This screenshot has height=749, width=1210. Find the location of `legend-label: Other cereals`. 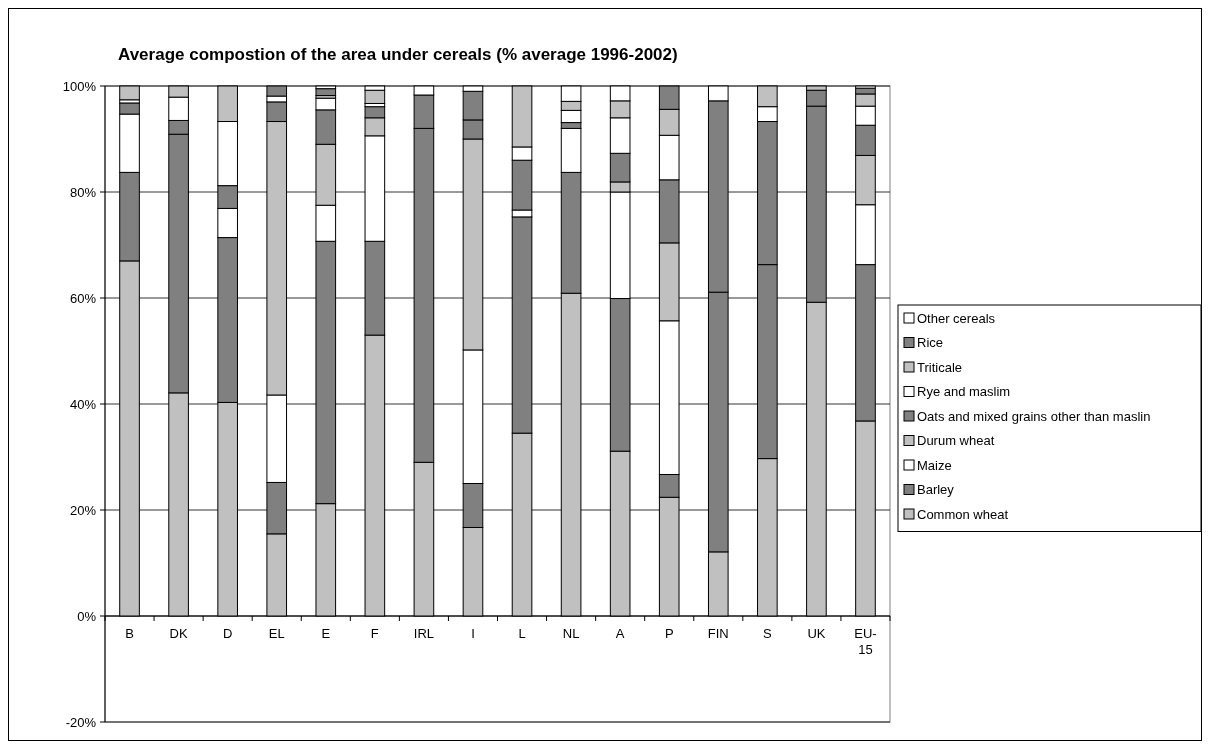

legend-label: Other cereals is located at coordinates (956, 318).